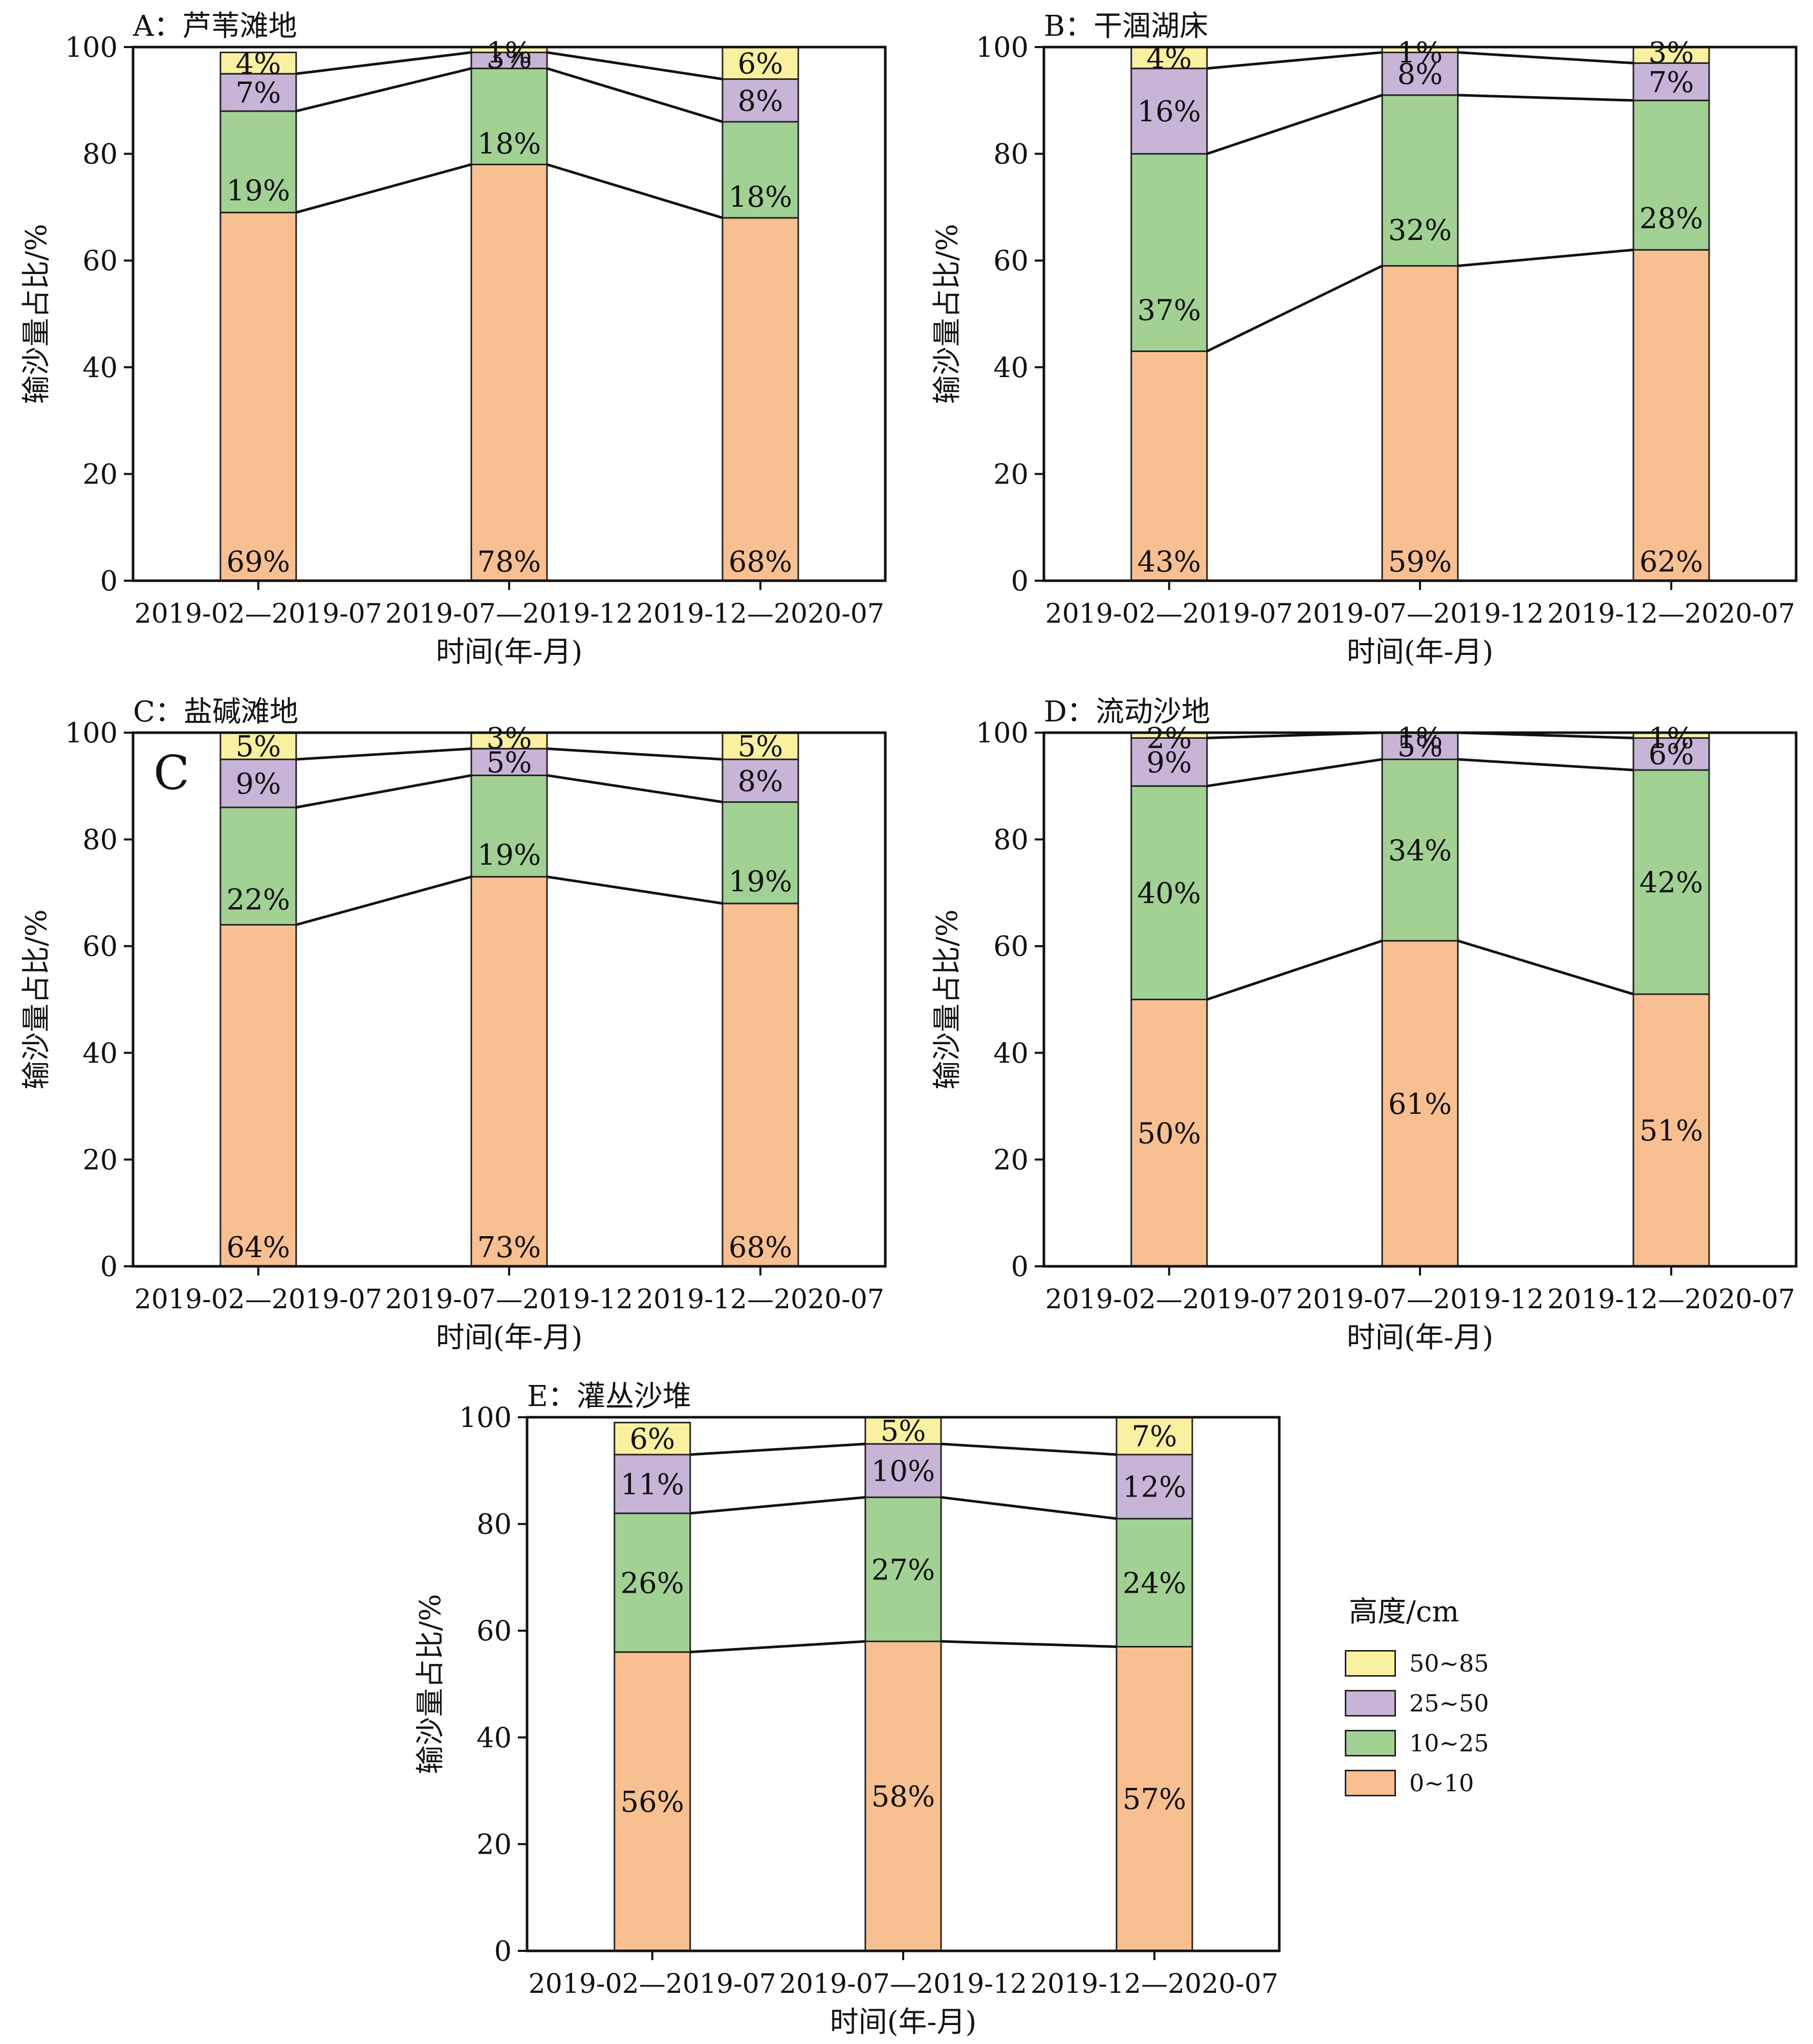 This screenshot has width=1813, height=2044. What do you see at coordinates (1169, 893) in the screenshot?
I see `data-label: 40%` at bounding box center [1169, 893].